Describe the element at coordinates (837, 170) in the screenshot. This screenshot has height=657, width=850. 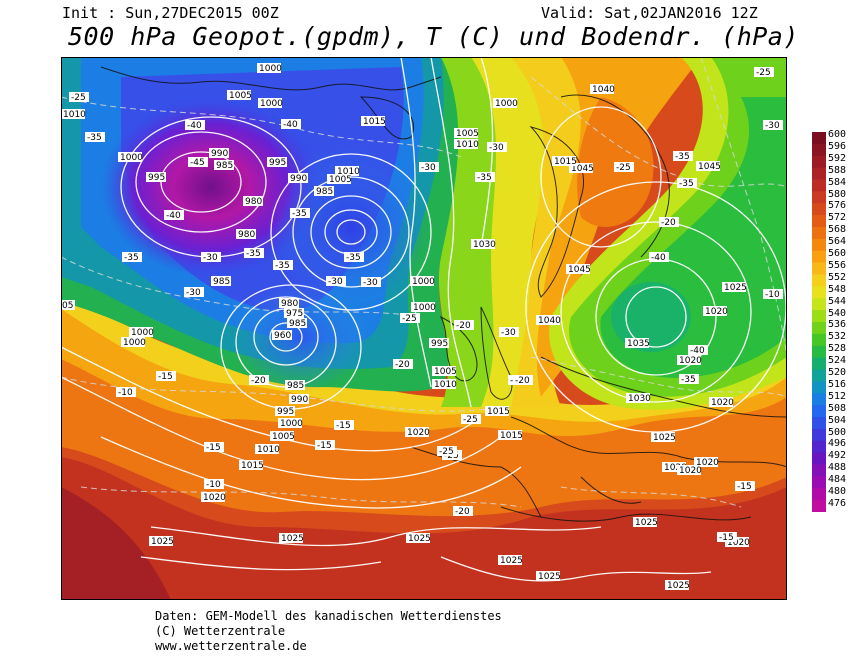
I see `colorbar-tick-label: 588` at that location.